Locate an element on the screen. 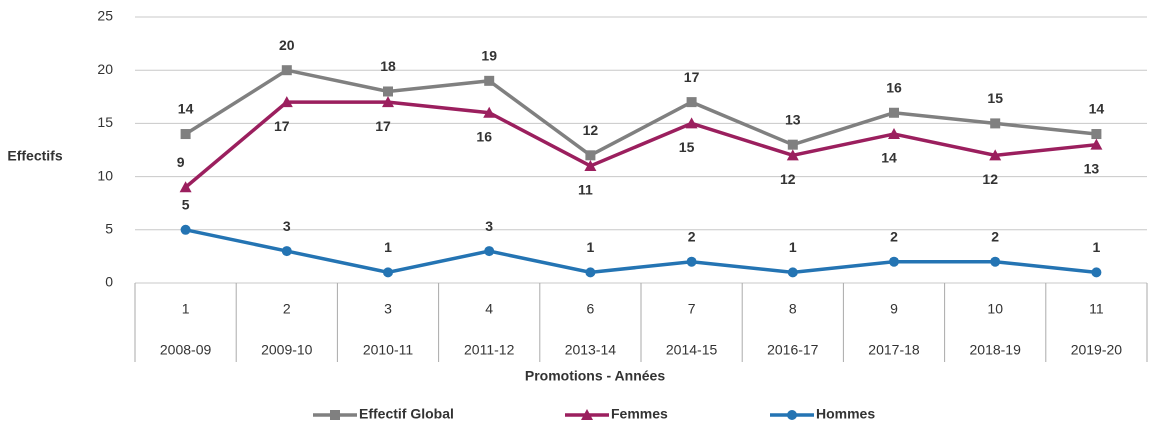  x-tick-label: 11 is located at coordinates (1096, 309).